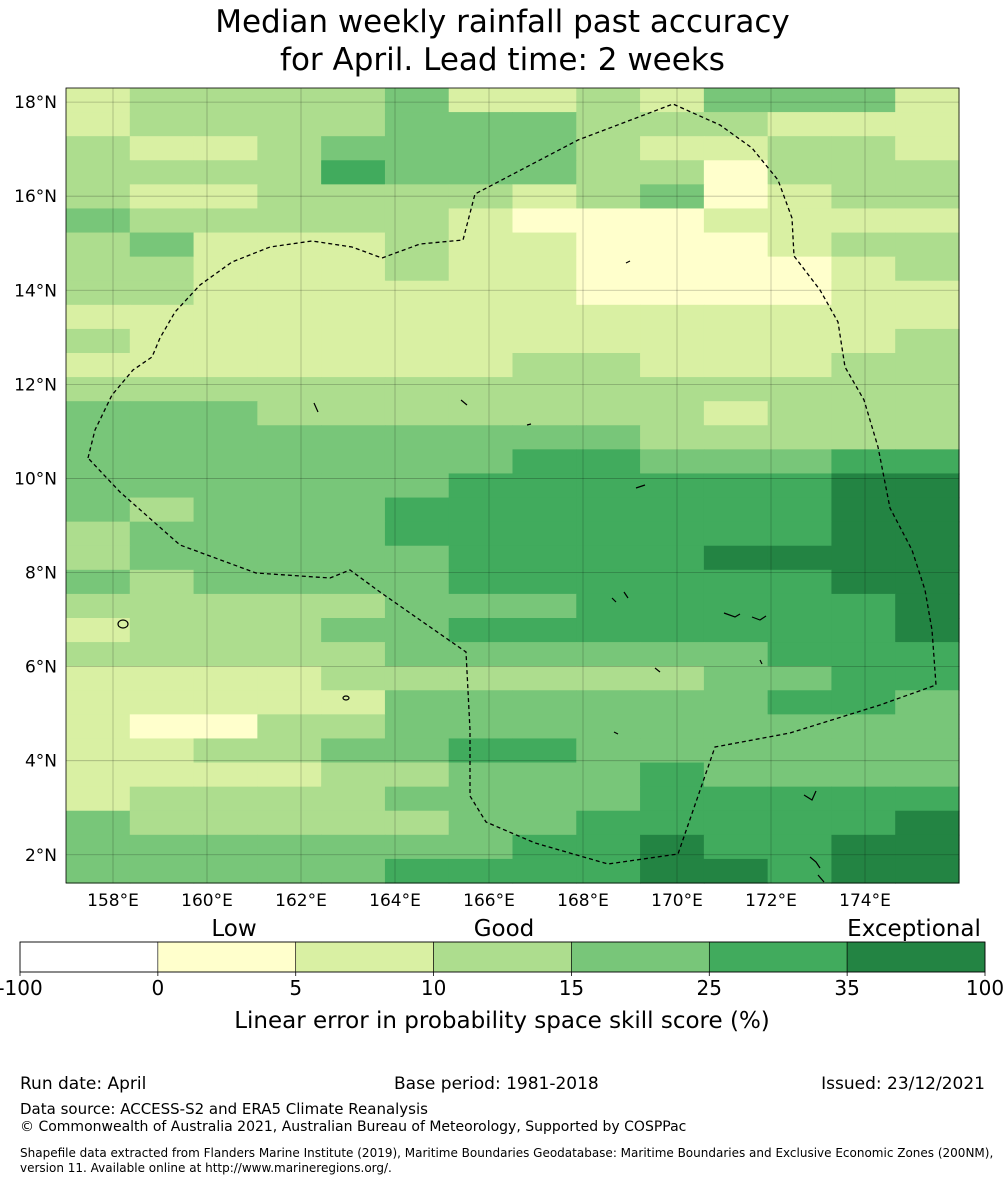 This screenshot has height=1185, width=1005. I want to click on base-period: Base period: 1981-2018, so click(496, 1084).